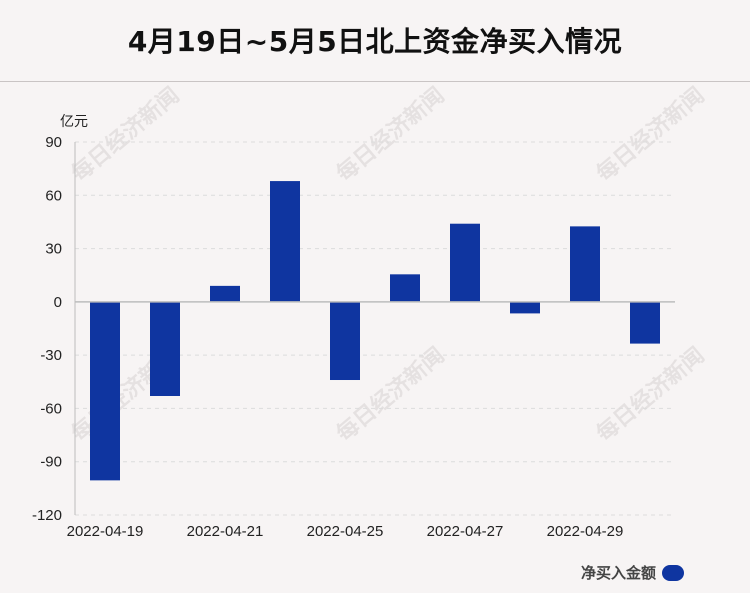  I want to click on y-axis-unit-label: 亿元, so click(74, 122).